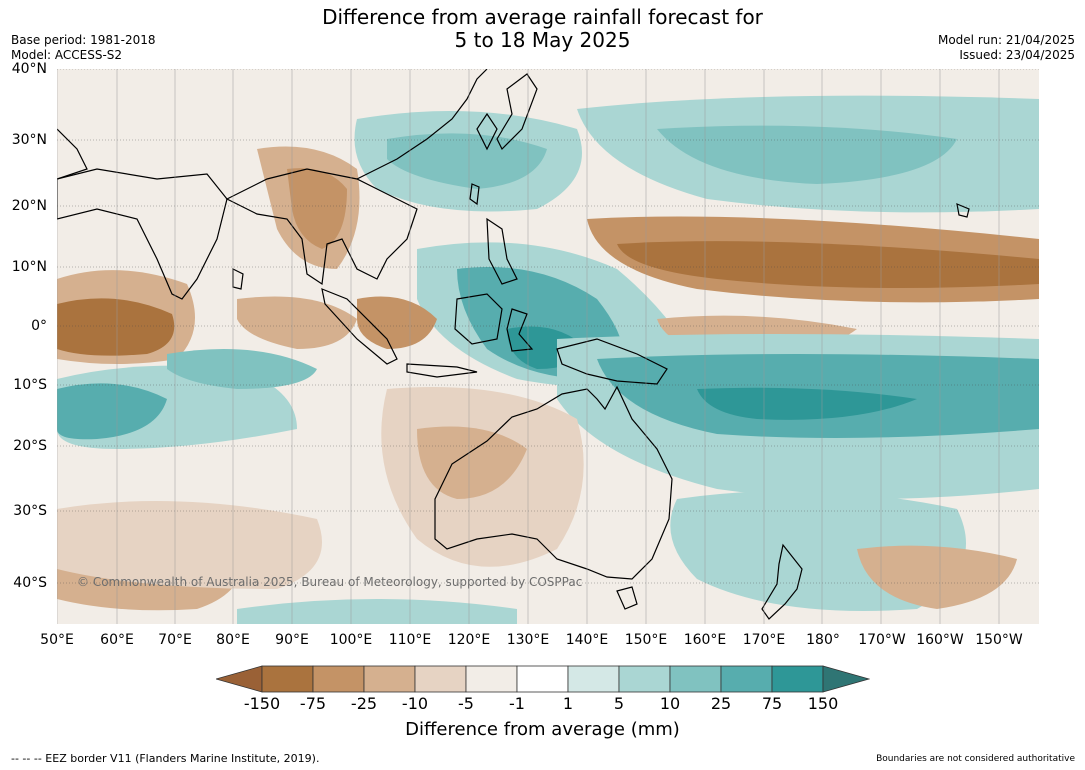 Image resolution: width=1085 pixels, height=770 pixels. Describe the element at coordinates (568, 703) in the screenshot. I see `colorbar-tick: 1` at that location.